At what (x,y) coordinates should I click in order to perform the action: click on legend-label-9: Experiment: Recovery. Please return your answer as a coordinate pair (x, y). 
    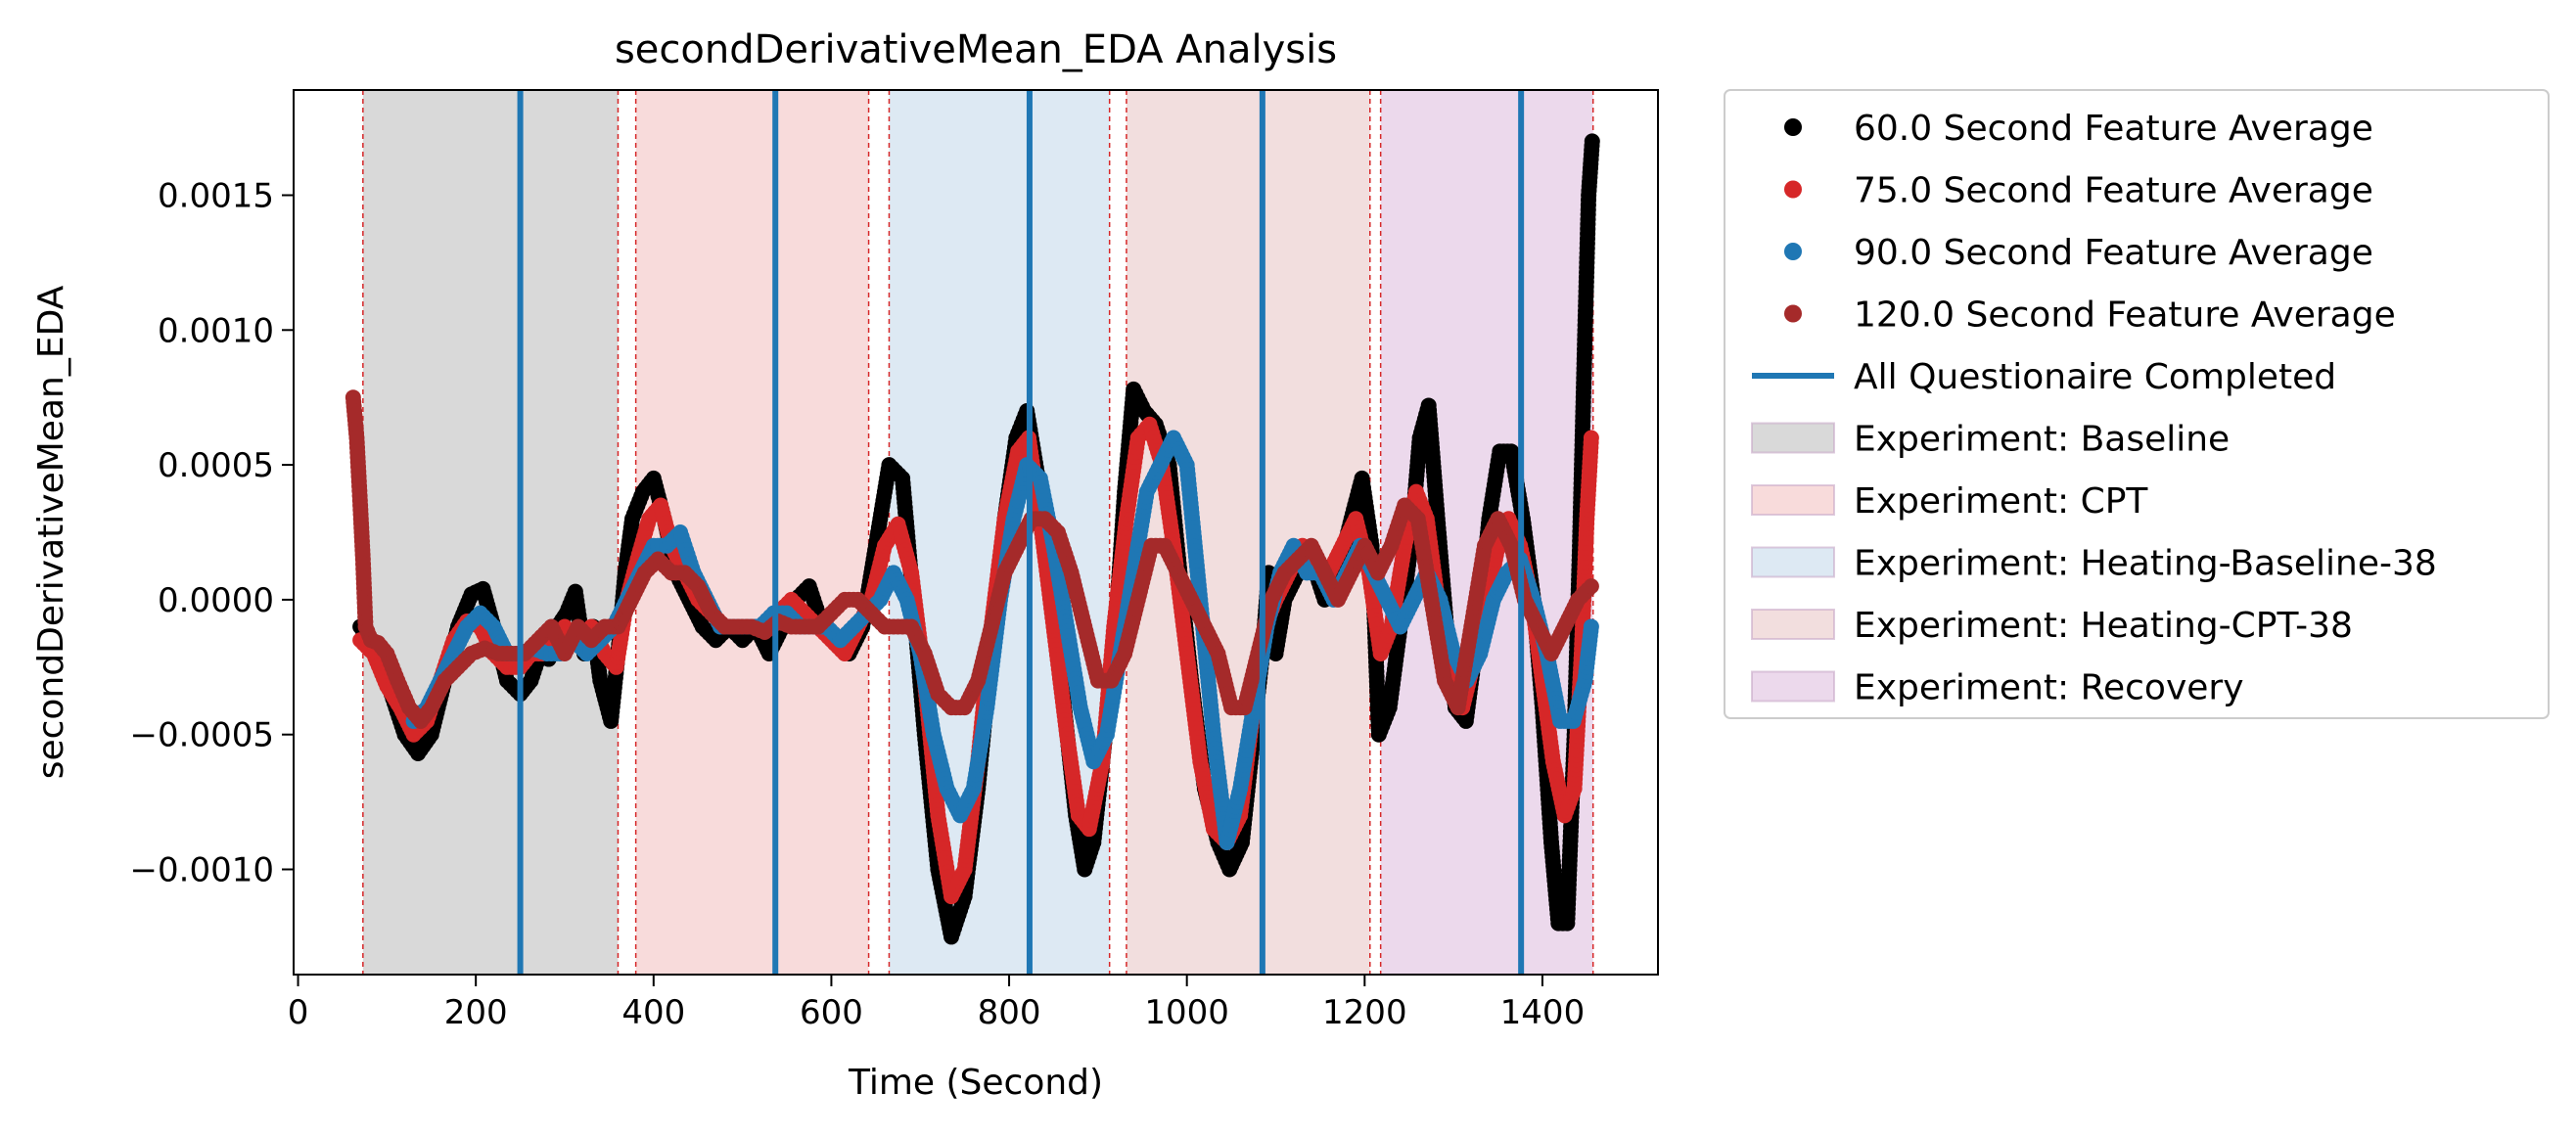
    Looking at the image, I should click on (2049, 688).